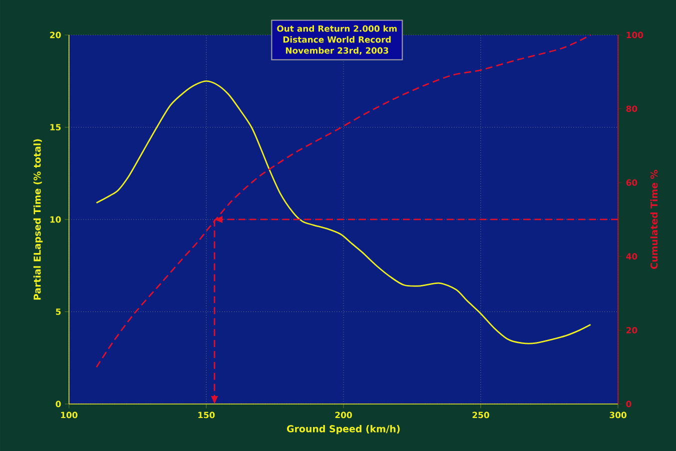  Describe the element at coordinates (632, 182) in the screenshot. I see `y2-tick-label: 60` at that location.